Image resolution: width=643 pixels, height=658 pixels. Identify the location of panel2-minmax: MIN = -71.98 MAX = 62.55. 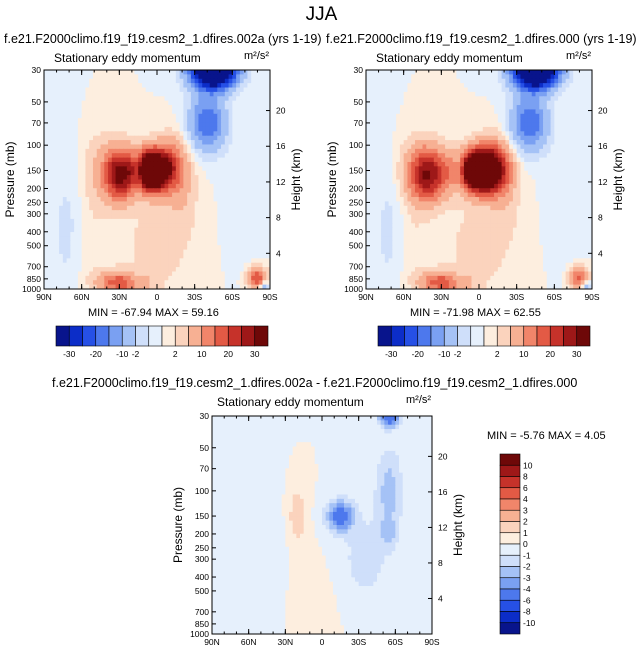
(475, 313).